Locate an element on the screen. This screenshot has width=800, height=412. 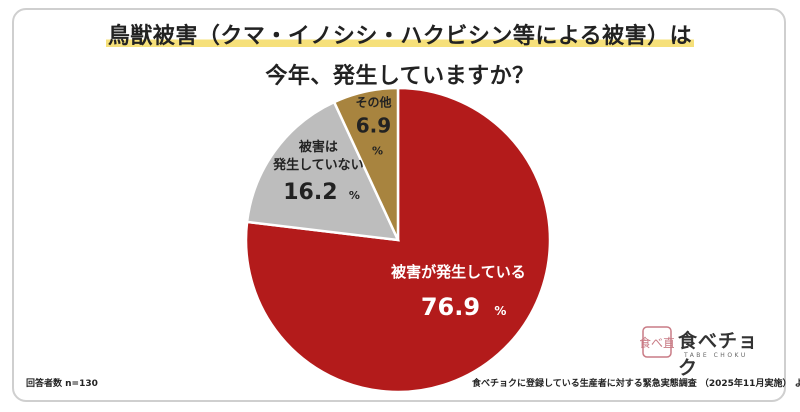
label-no-damage-line1: 被害は is located at coordinates (318, 147).